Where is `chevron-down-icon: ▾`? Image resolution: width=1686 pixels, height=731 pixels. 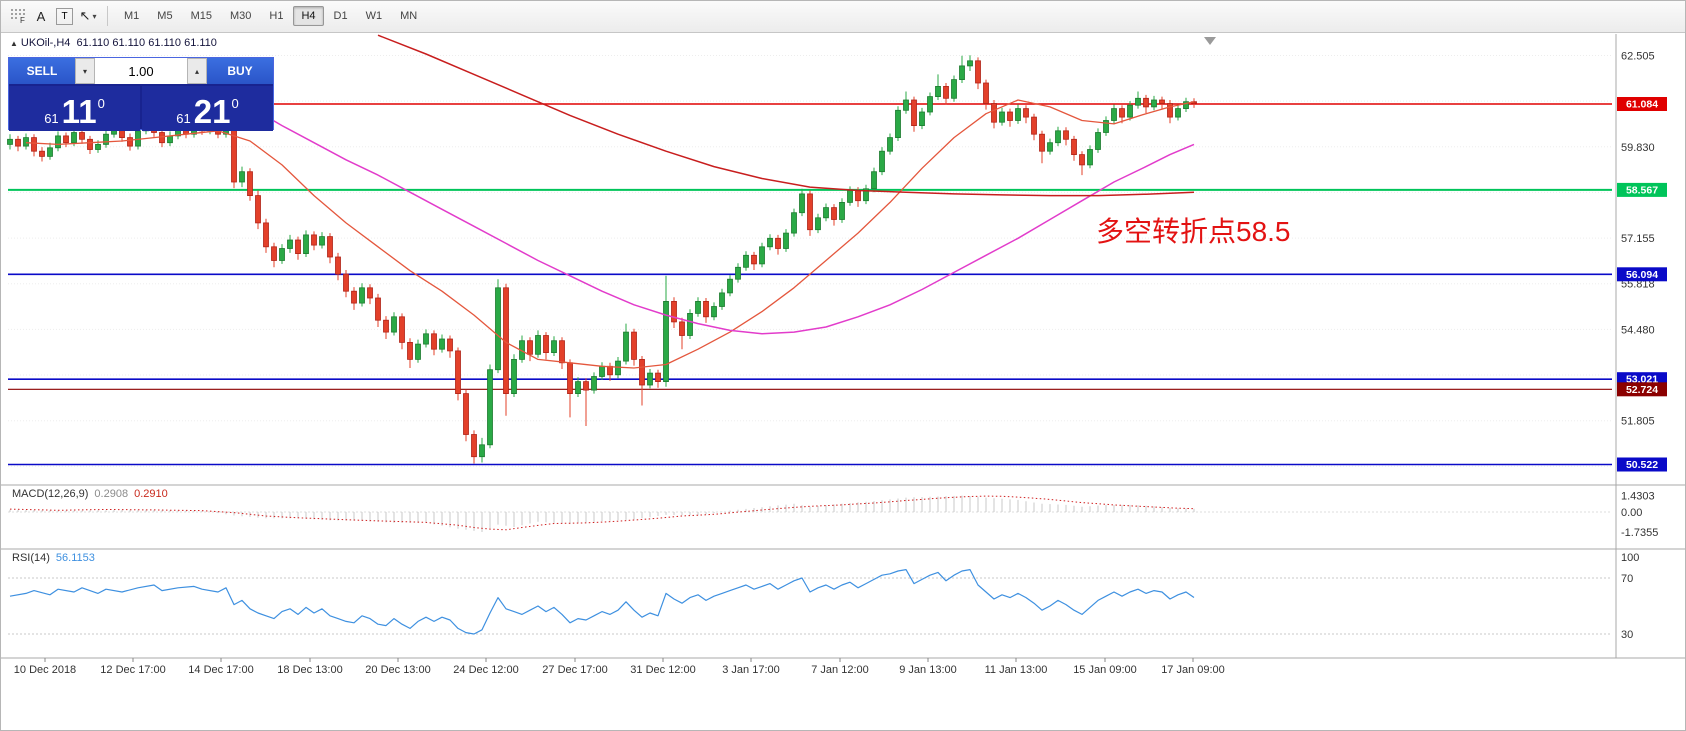 chevron-down-icon: ▾ is located at coordinates (94, 16).